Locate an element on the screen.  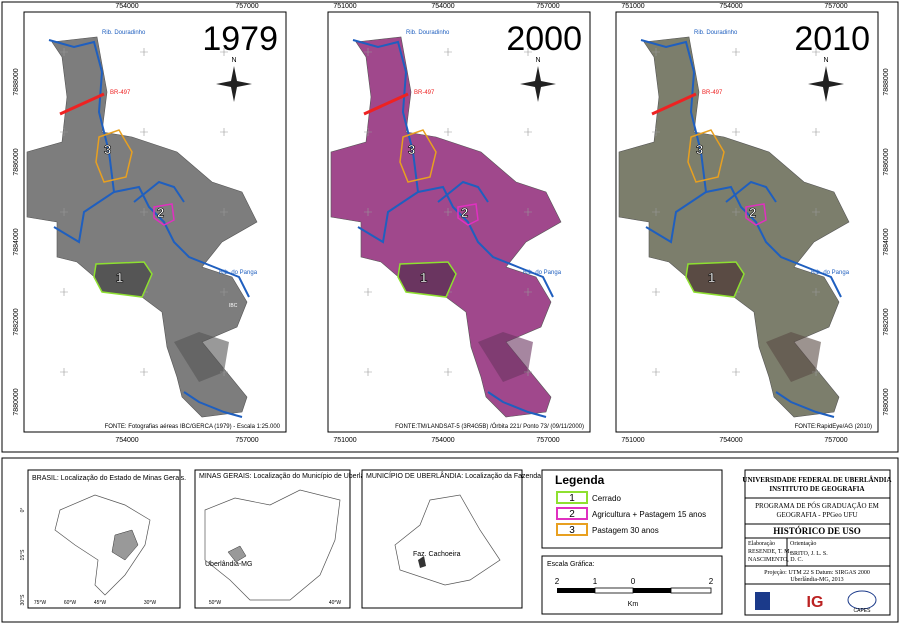
top-coord: 757000 is located at coordinates (547, 6).